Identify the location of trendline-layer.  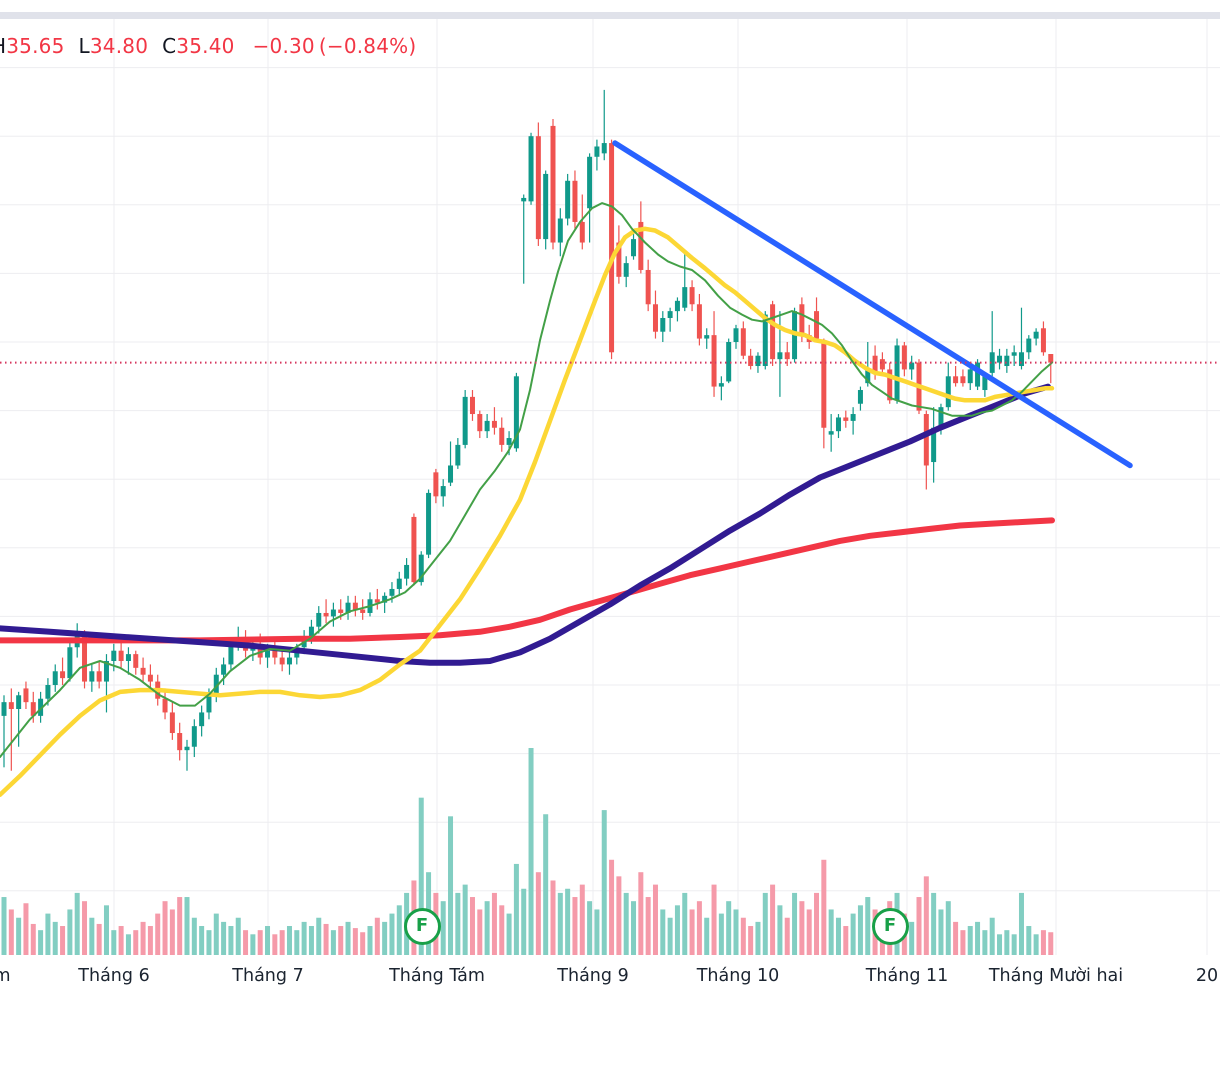
(872, 304).